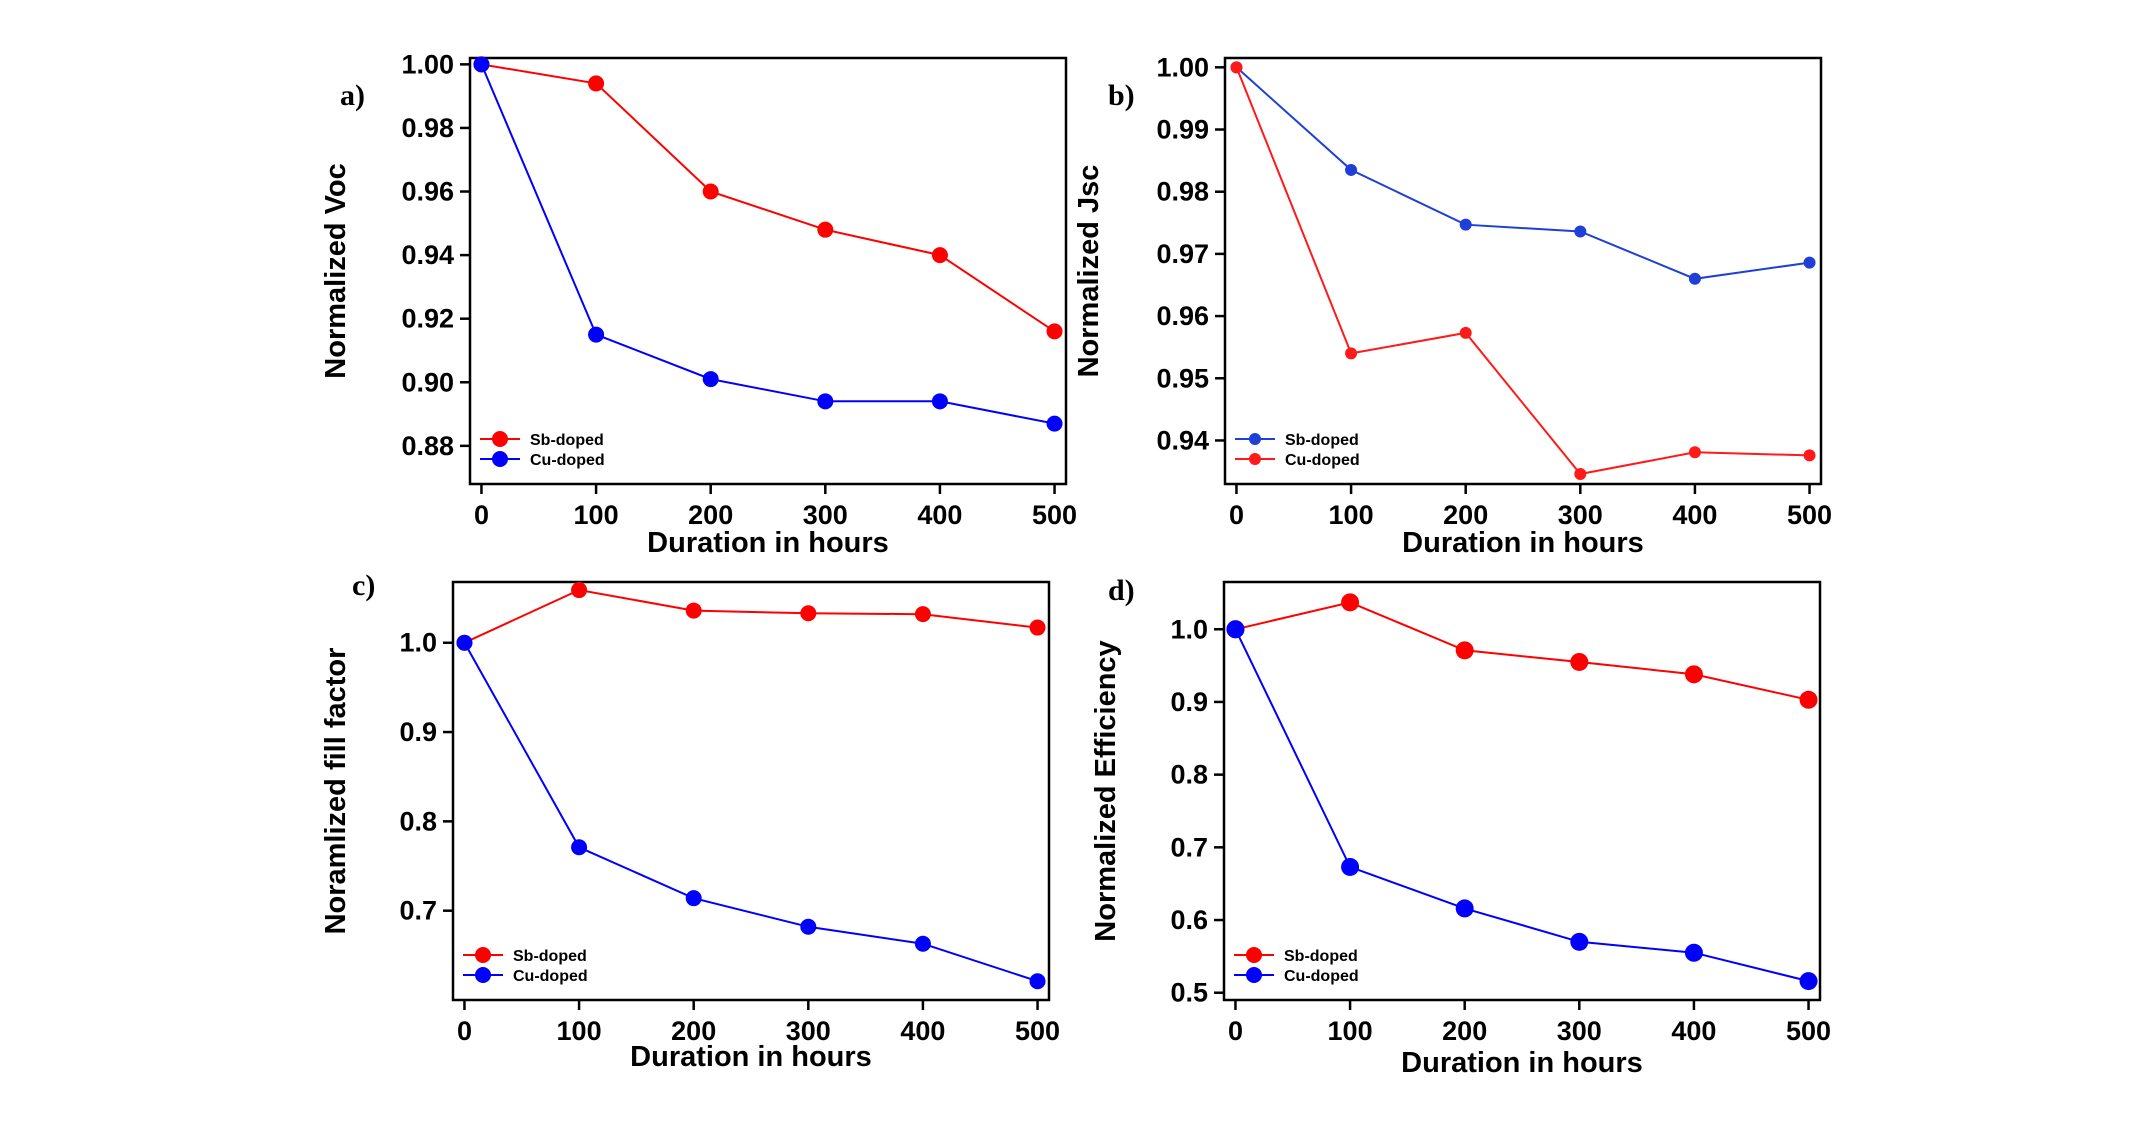  Describe the element at coordinates (352, 95) in the screenshot. I see `panel-label: a)` at that location.